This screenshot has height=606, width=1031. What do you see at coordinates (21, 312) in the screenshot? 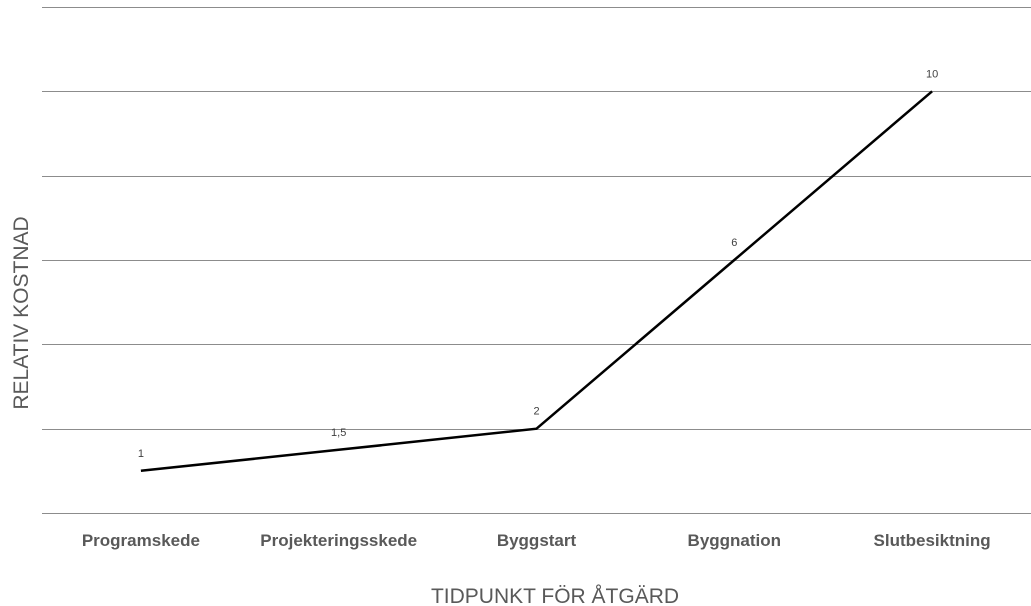
I see `y-axis-title: RELATIV KOSTNAD` at bounding box center [21, 312].